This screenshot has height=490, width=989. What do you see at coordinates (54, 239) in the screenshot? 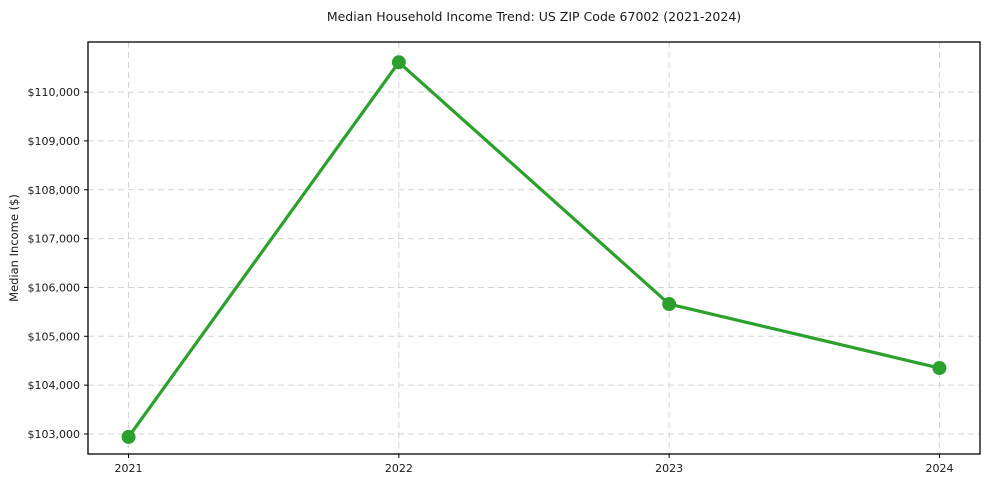
I see `y-tick-label: $107,000` at bounding box center [54, 239].